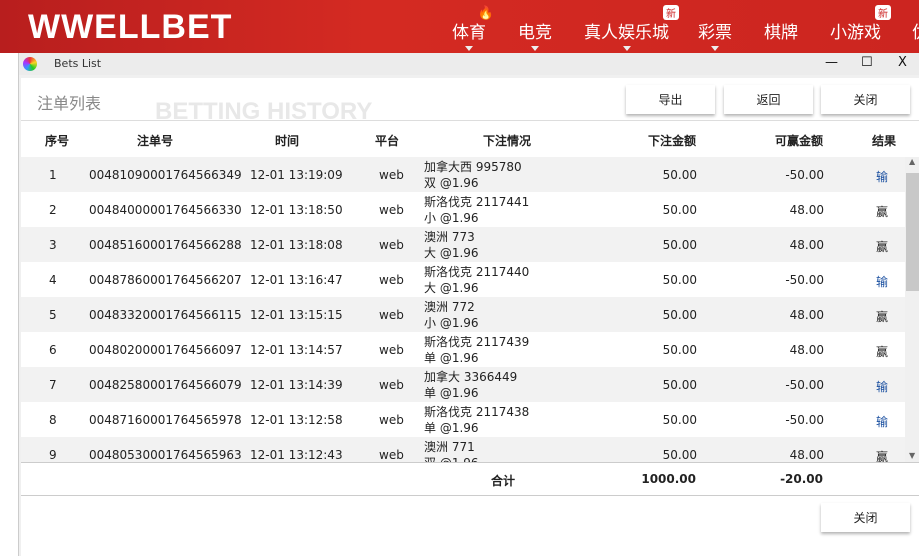 Image resolution: width=919 pixels, height=556 pixels. Describe the element at coordinates (671, 141) in the screenshot. I see `column-header: 下注金额` at that location.